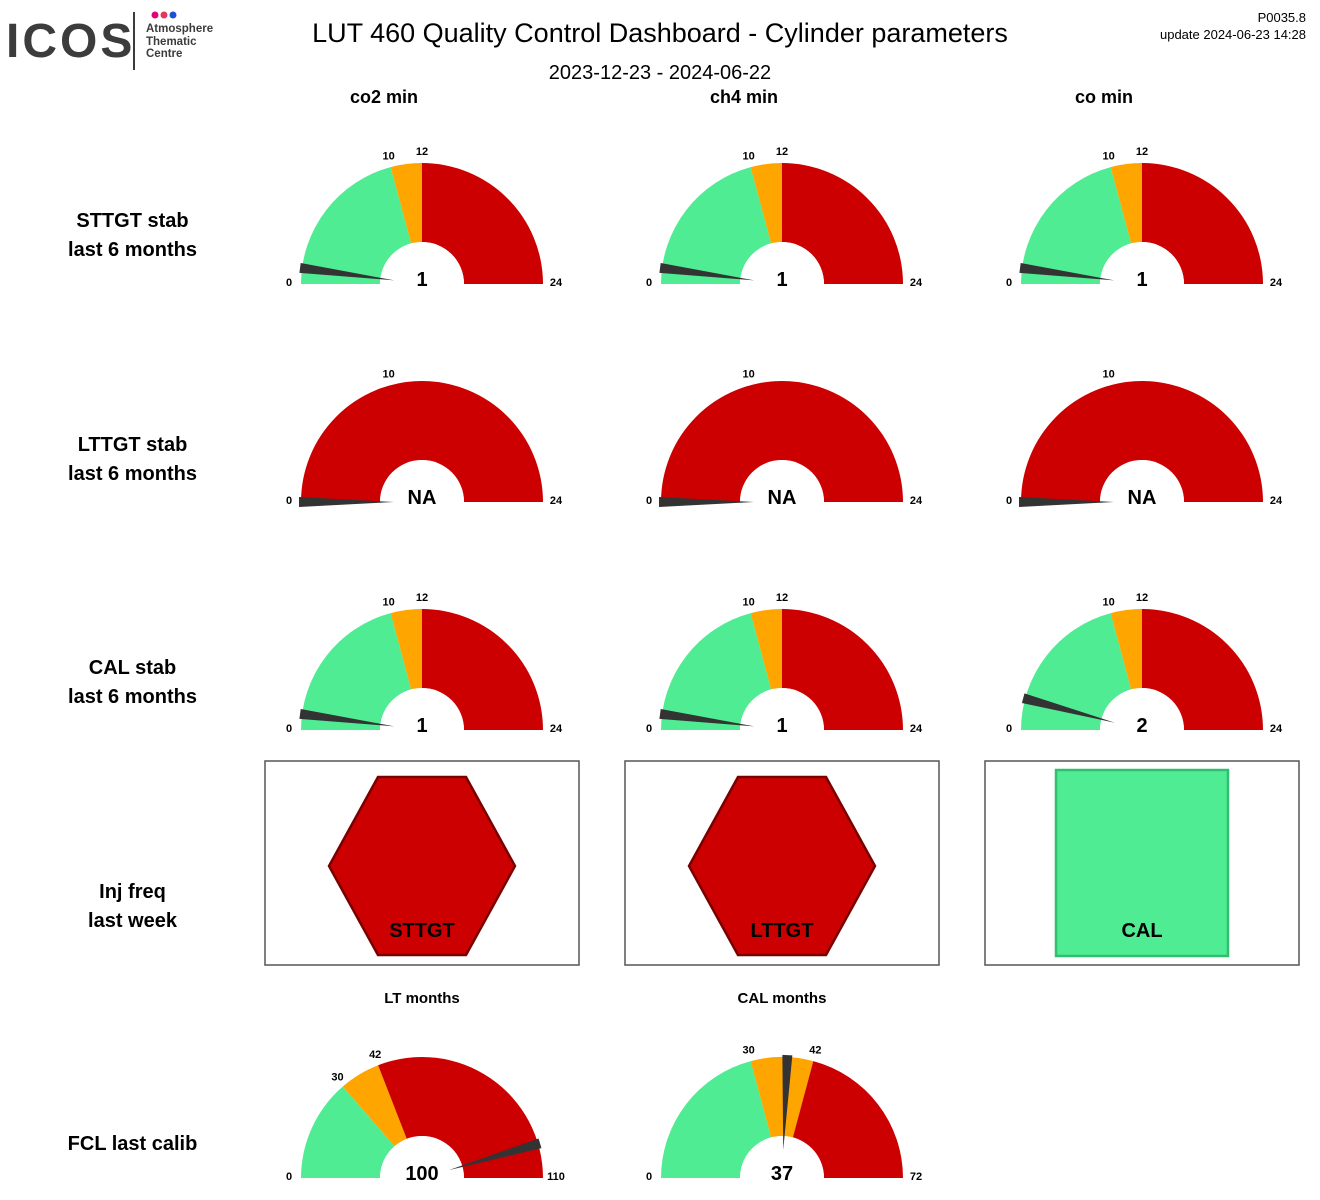  What do you see at coordinates (132, 445) in the screenshot?
I see `row-label-lttgt-line-1: LTTGT stab` at bounding box center [132, 445].